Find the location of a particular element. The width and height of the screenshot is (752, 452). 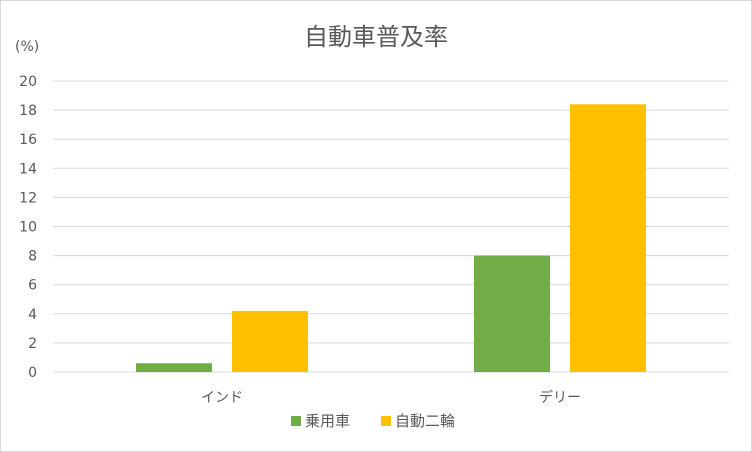

y-axis-unit-label: (%) is located at coordinates (27, 47).